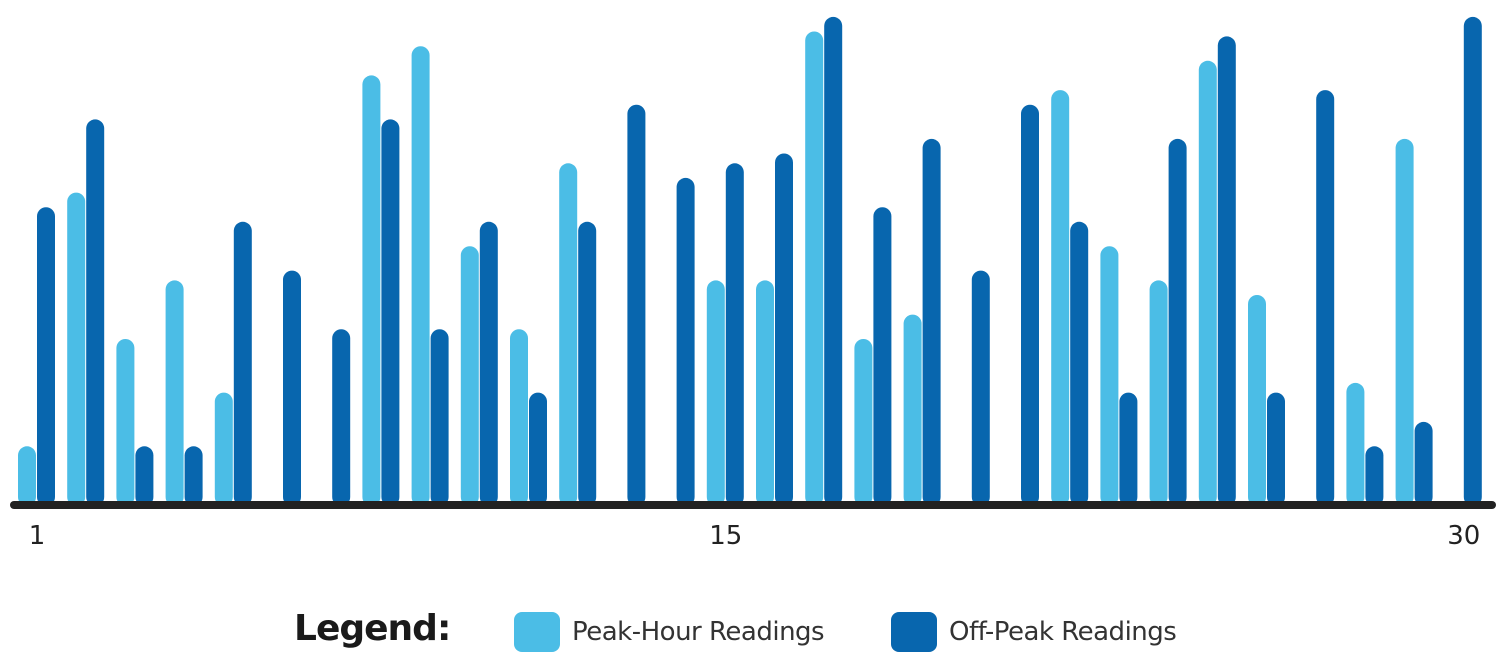 This screenshot has height=659, width=1504. I want to click on legend-swatch-off-peak, so click(914, 632).